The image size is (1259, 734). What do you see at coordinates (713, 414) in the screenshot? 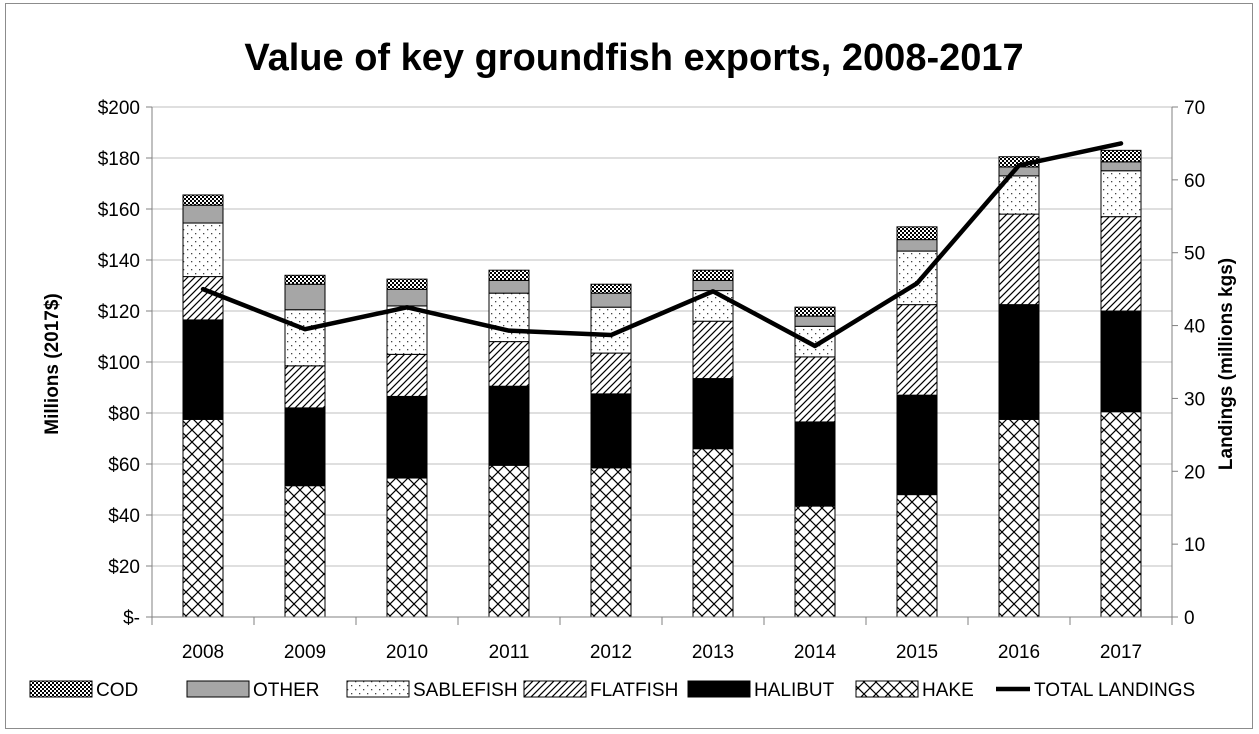
I see `bar-halibut-2013` at bounding box center [713, 414].